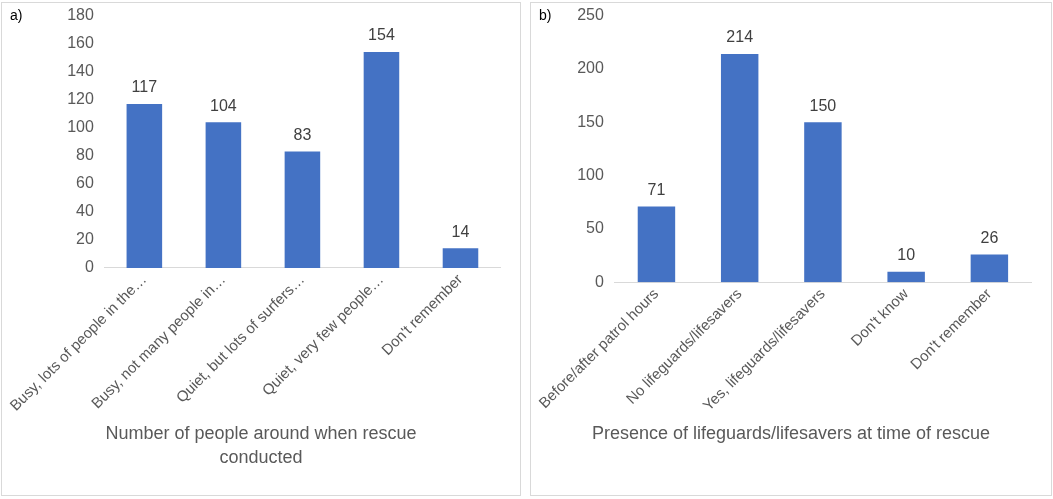 This screenshot has width=1053, height=499. What do you see at coordinates (80, 15) in the screenshot?
I see `y-tick-label: 180` at bounding box center [80, 15].